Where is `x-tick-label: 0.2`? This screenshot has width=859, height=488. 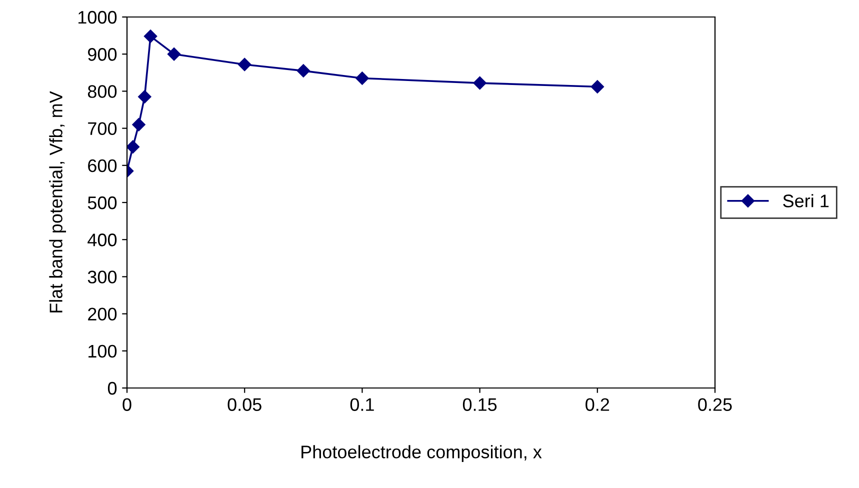 x-tick-label: 0.2 is located at coordinates (598, 404).